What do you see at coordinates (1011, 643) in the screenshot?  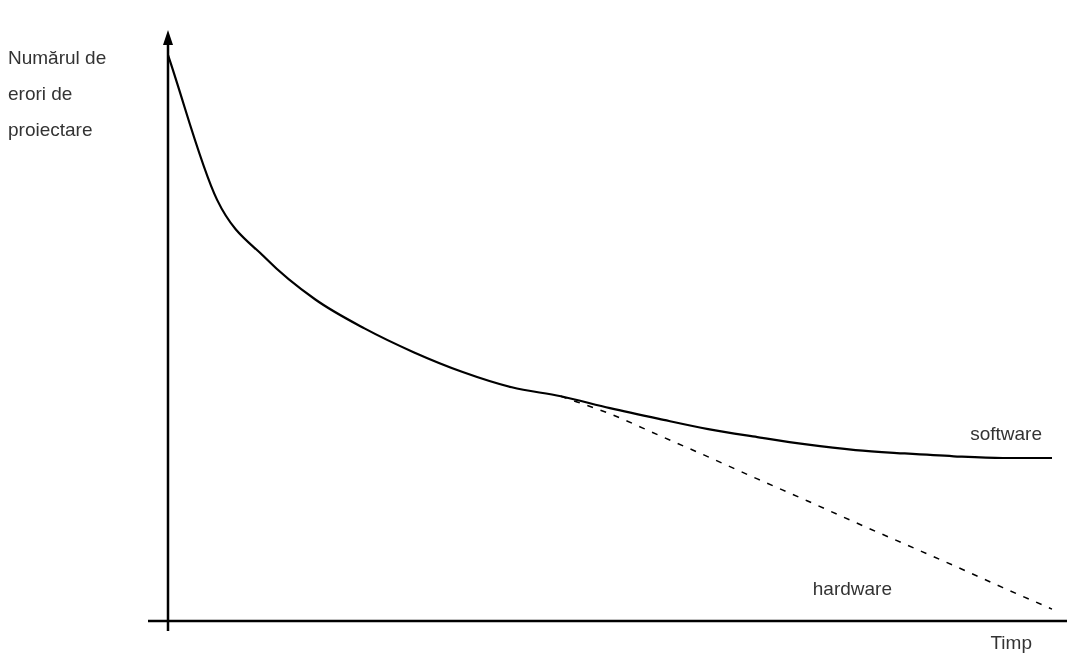 I see `x-axis-title: Timp` at bounding box center [1011, 643].